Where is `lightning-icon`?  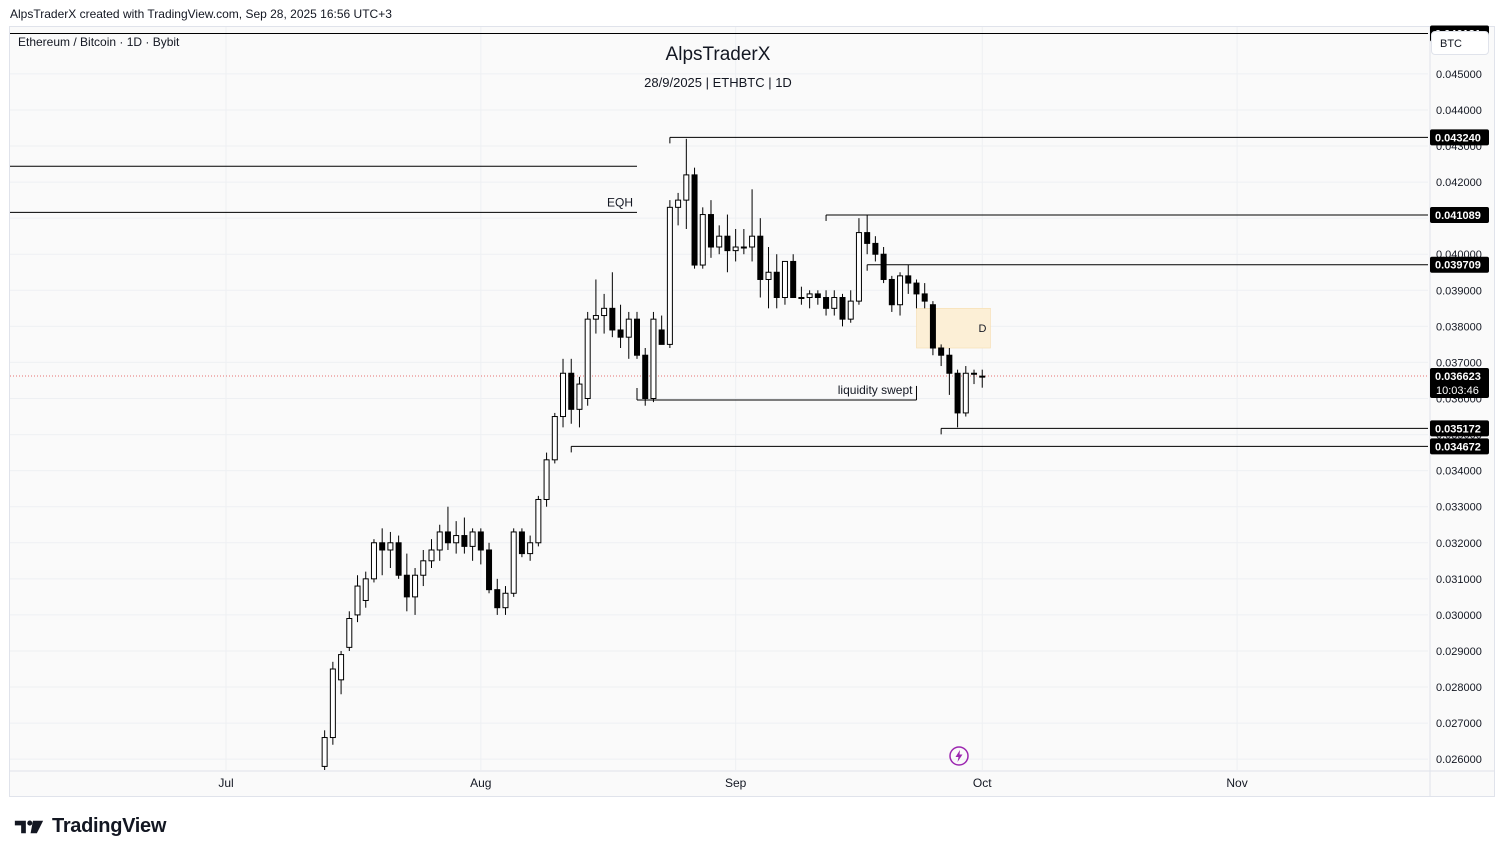 lightning-icon is located at coordinates (959, 756).